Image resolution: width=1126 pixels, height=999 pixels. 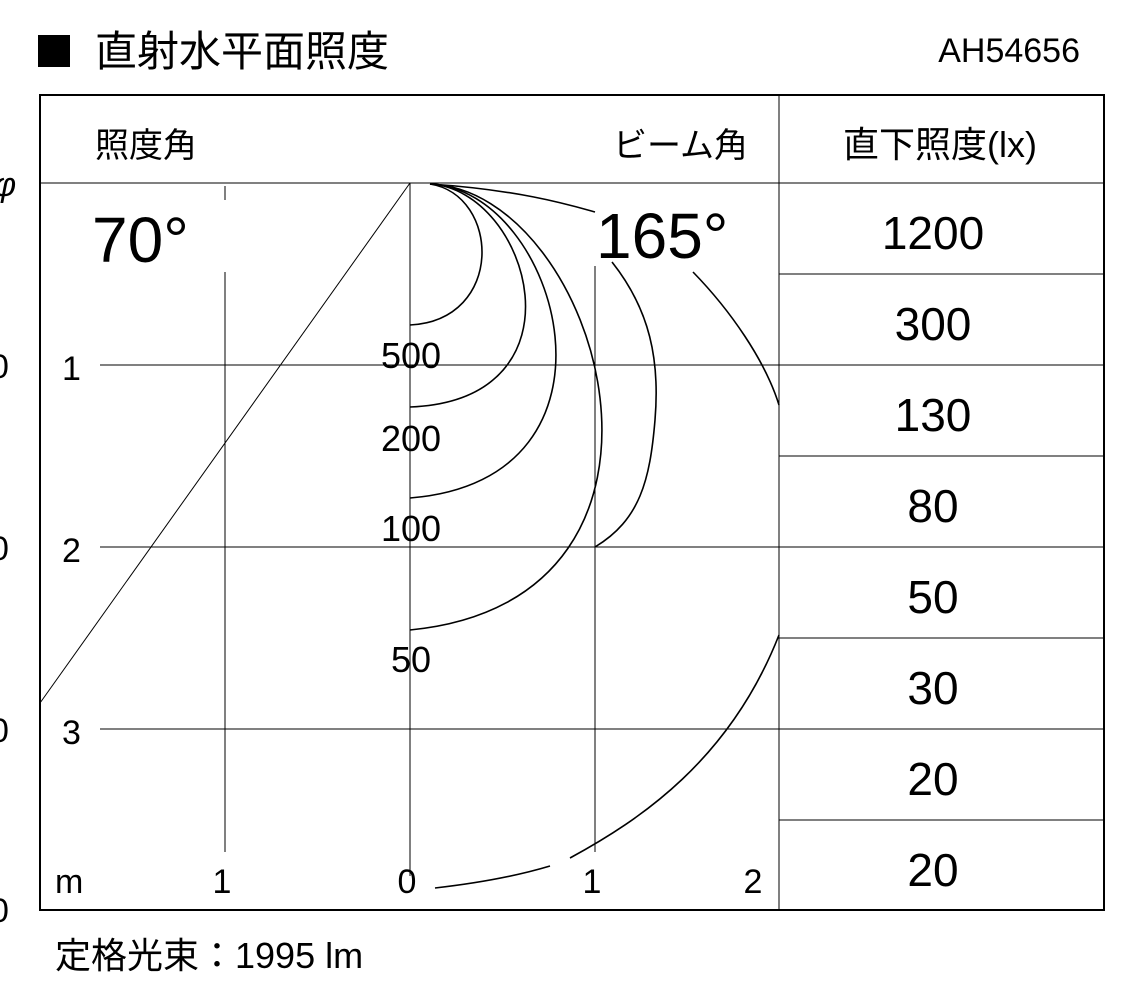 I want to click on footer: 定格光束：1995 lm, so click(x=209, y=955).